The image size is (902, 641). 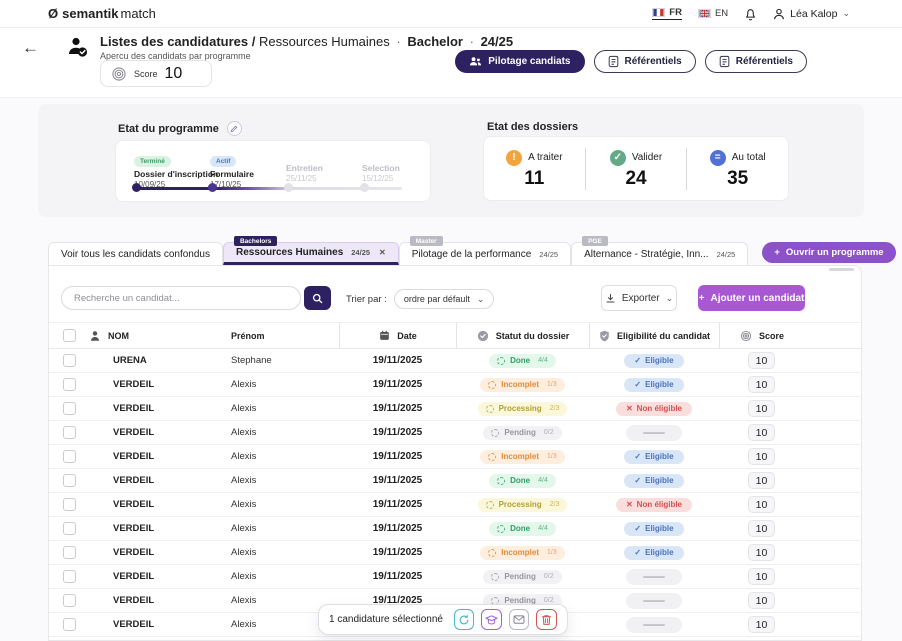 What do you see at coordinates (382, 252) in the screenshot?
I see `close-tab-icon: ✕` at bounding box center [382, 252].